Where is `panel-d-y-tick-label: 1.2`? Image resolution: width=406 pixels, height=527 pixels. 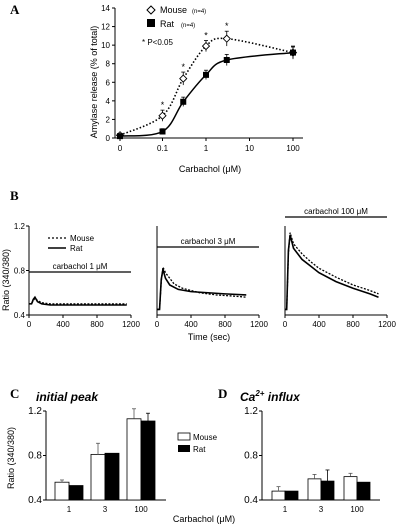
panel-d-y-tick-label: 1.2 is located at coordinates (251, 411).